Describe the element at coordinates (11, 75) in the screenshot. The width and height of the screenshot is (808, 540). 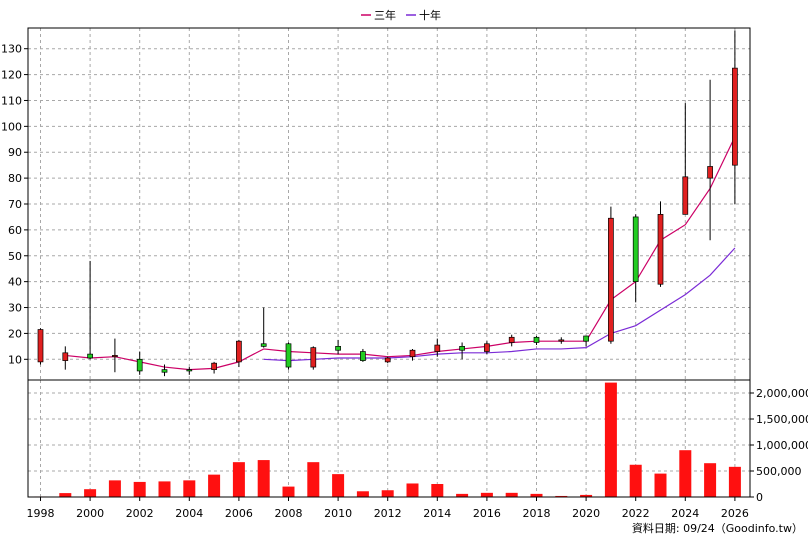
I see `price-tick-label: 120` at that location.